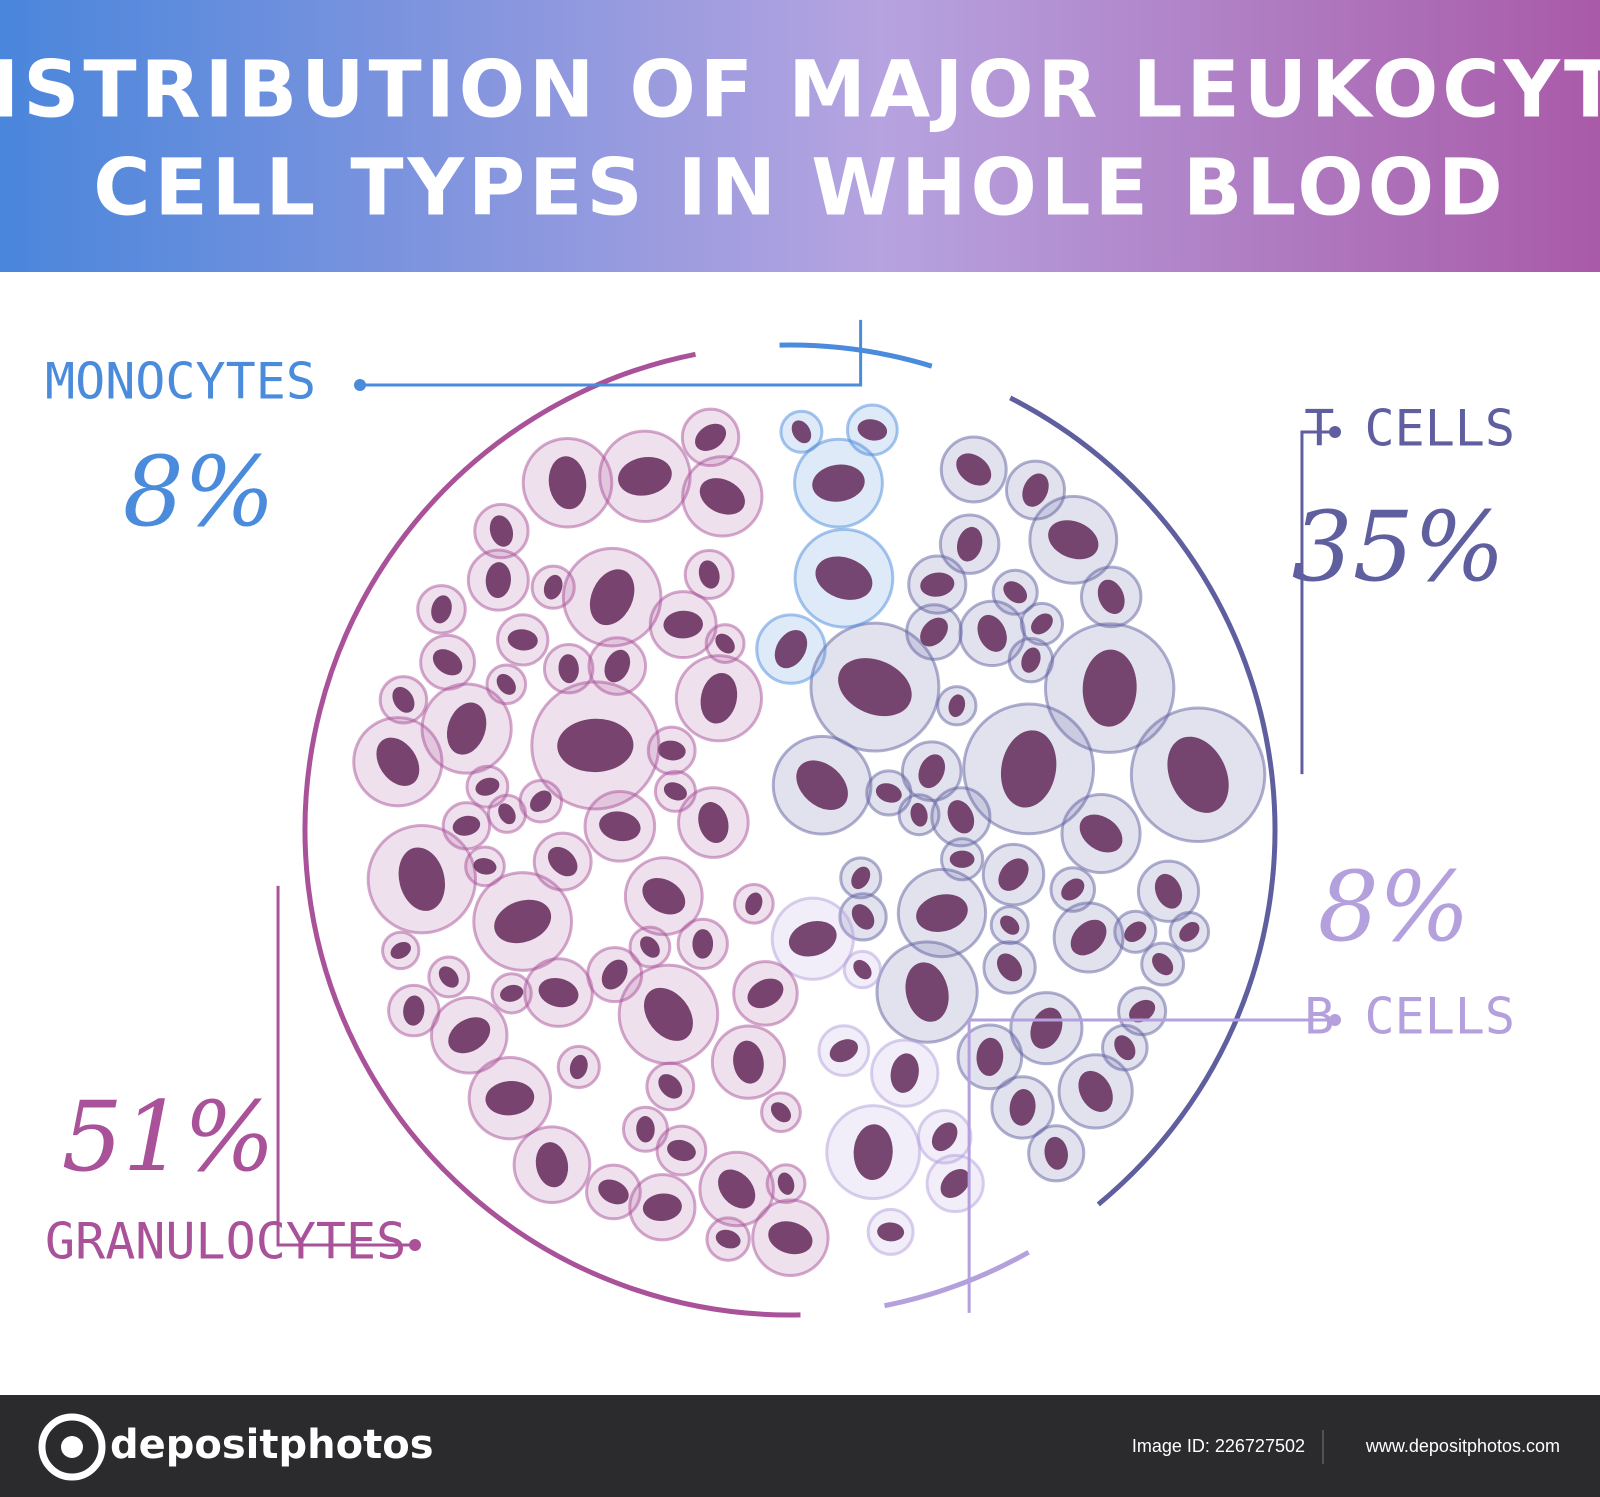 The image size is (1600, 1497). Describe the element at coordinates (800, 188) in the screenshot. I see `title-line: CELL TYPES IN WHOLE BLOOD` at that location.